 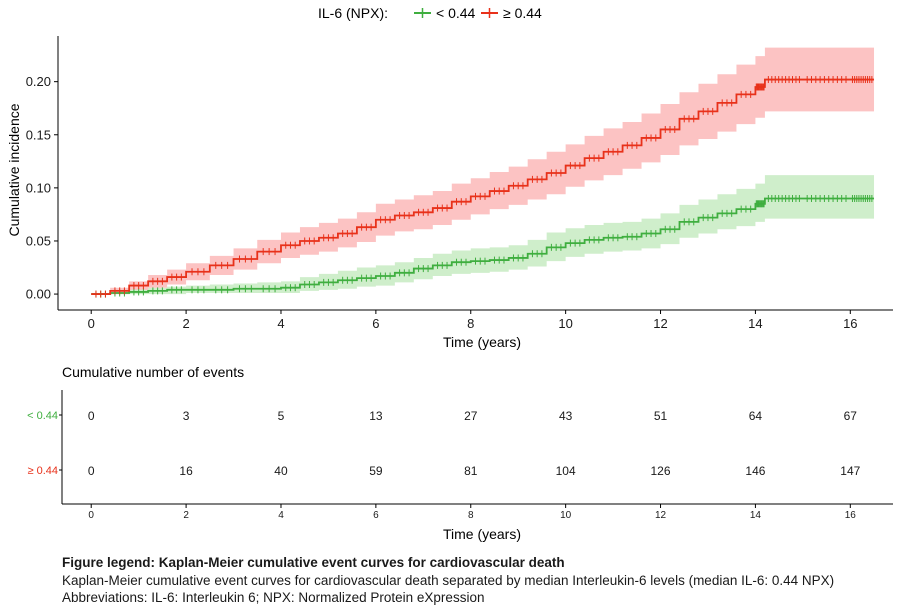 What do you see at coordinates (456, 13) in the screenshot?
I see `legend-label-low: < 0.44` at bounding box center [456, 13].